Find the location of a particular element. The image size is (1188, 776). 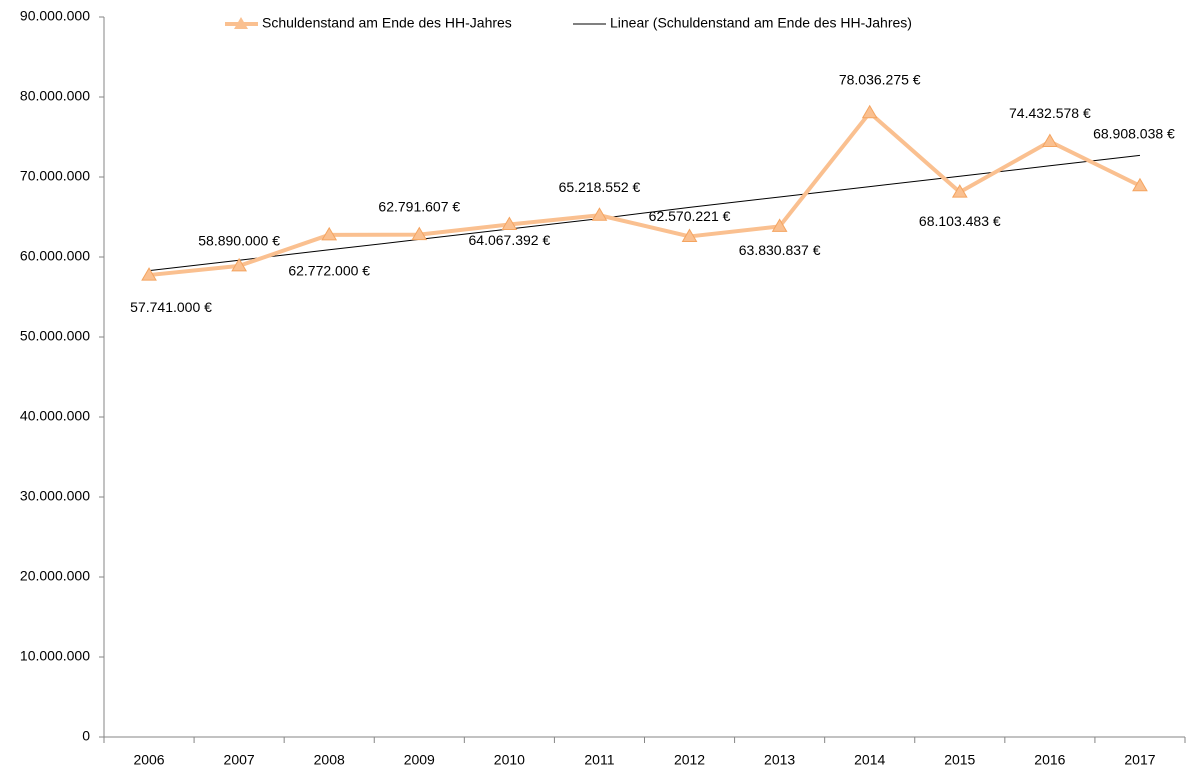

x-tick-label: 2015 is located at coordinates (959, 760).